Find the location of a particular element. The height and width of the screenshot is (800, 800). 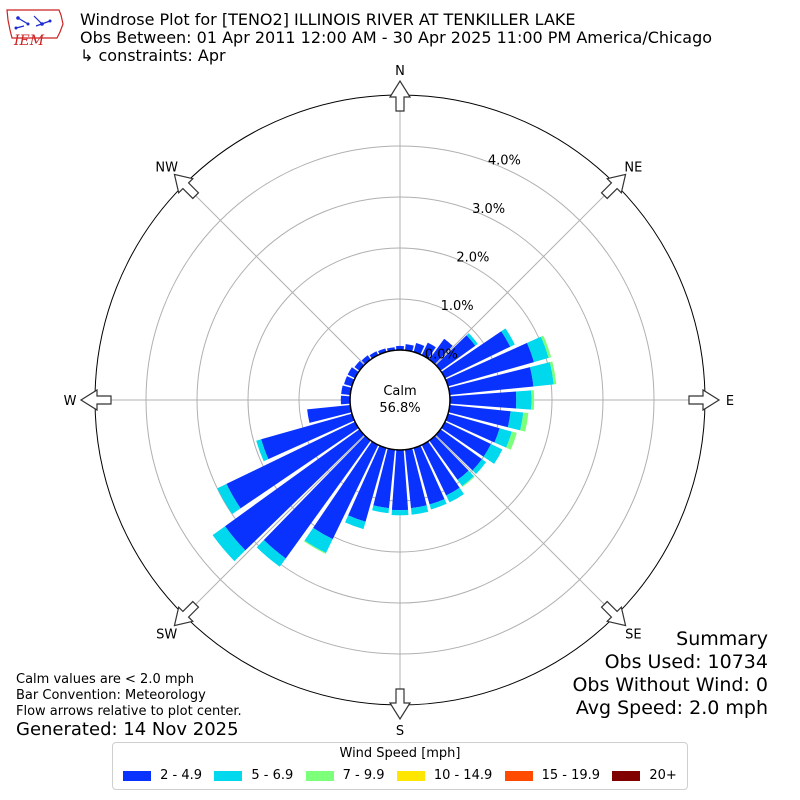

convention-note: Bar Convention: Meteorology is located at coordinates (111, 695).